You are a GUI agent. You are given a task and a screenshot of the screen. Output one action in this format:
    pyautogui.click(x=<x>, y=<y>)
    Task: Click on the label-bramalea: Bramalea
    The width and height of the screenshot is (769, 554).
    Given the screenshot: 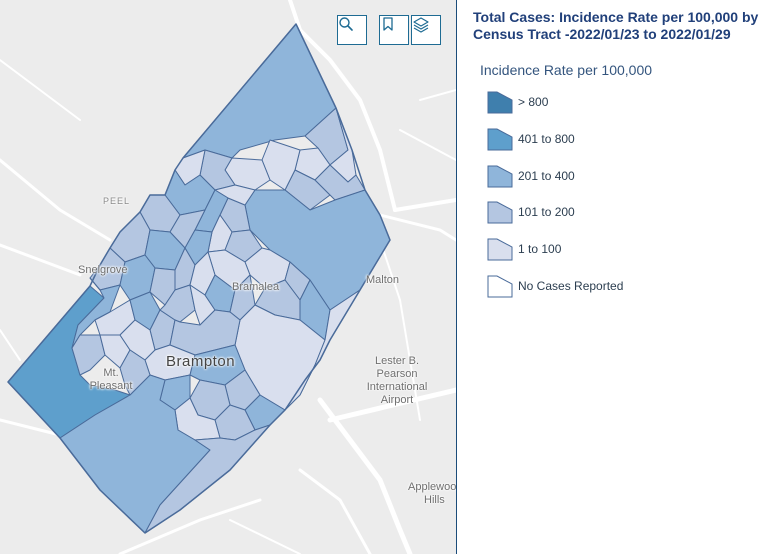 What is the action you would take?
    pyautogui.click(x=256, y=287)
    